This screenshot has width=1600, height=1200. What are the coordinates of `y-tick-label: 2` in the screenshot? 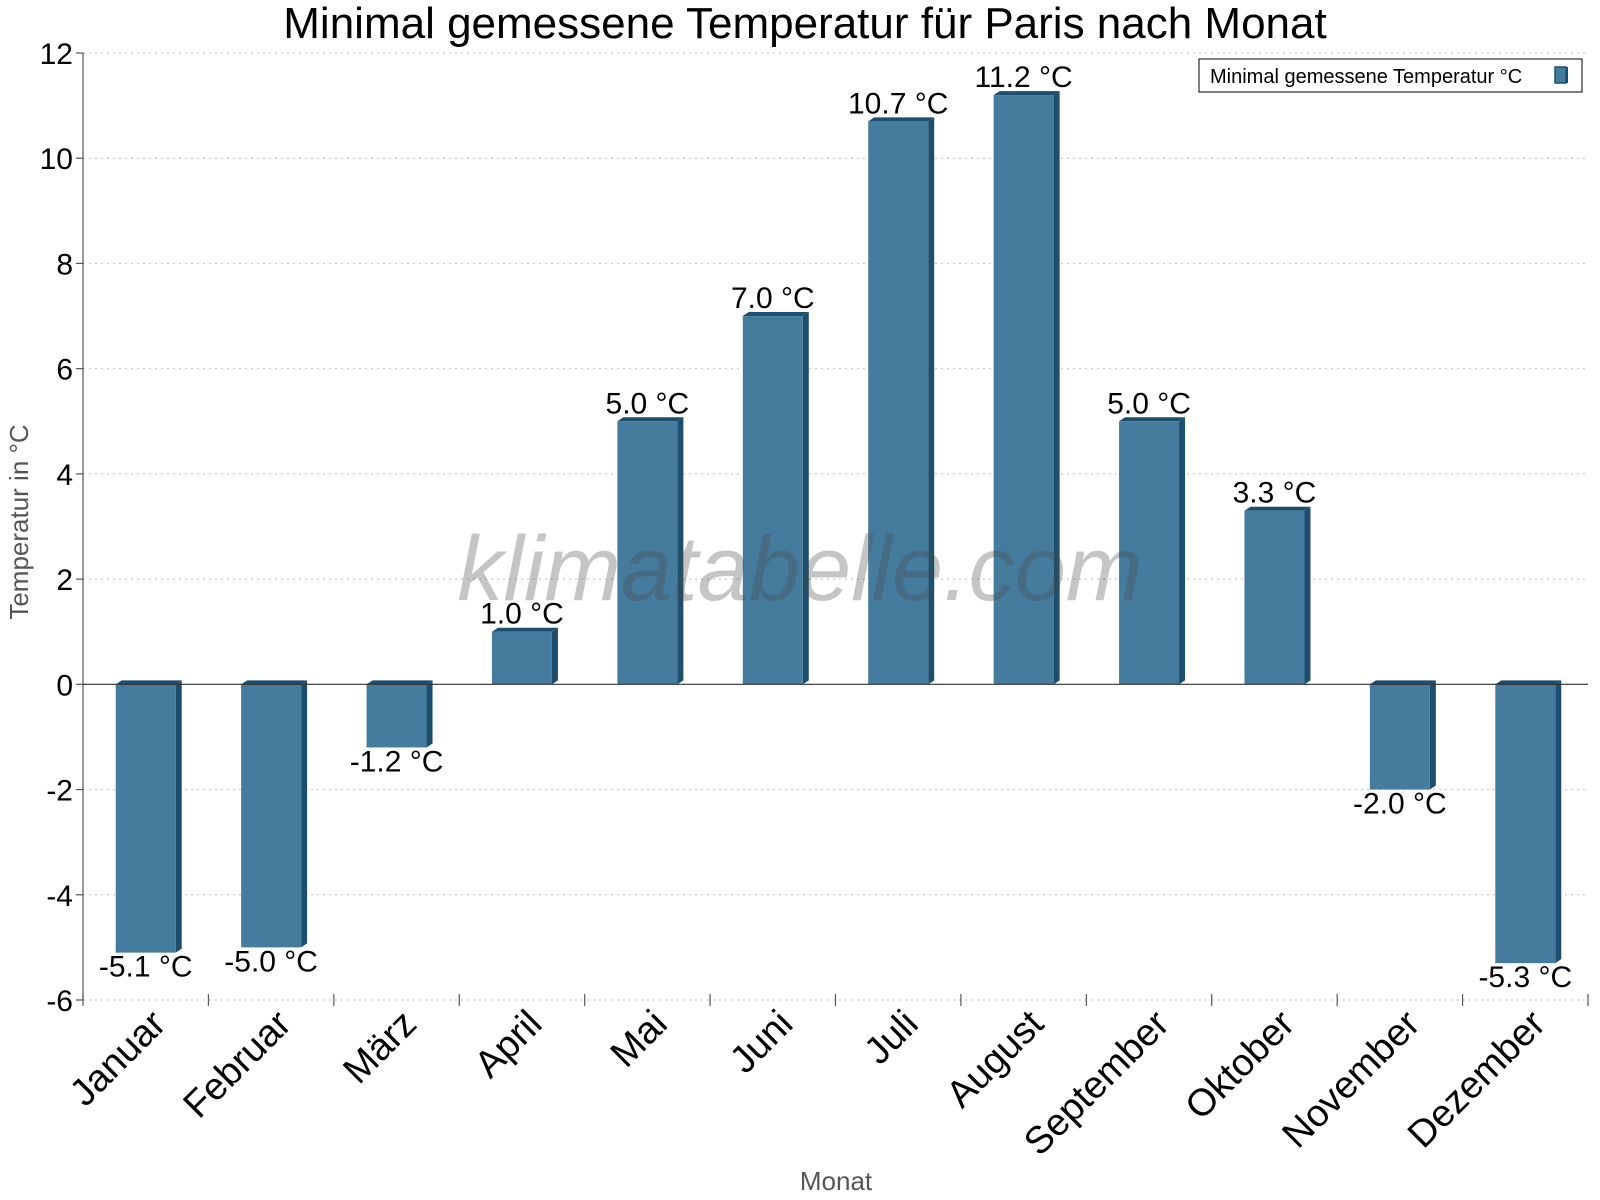 It's located at (64, 580).